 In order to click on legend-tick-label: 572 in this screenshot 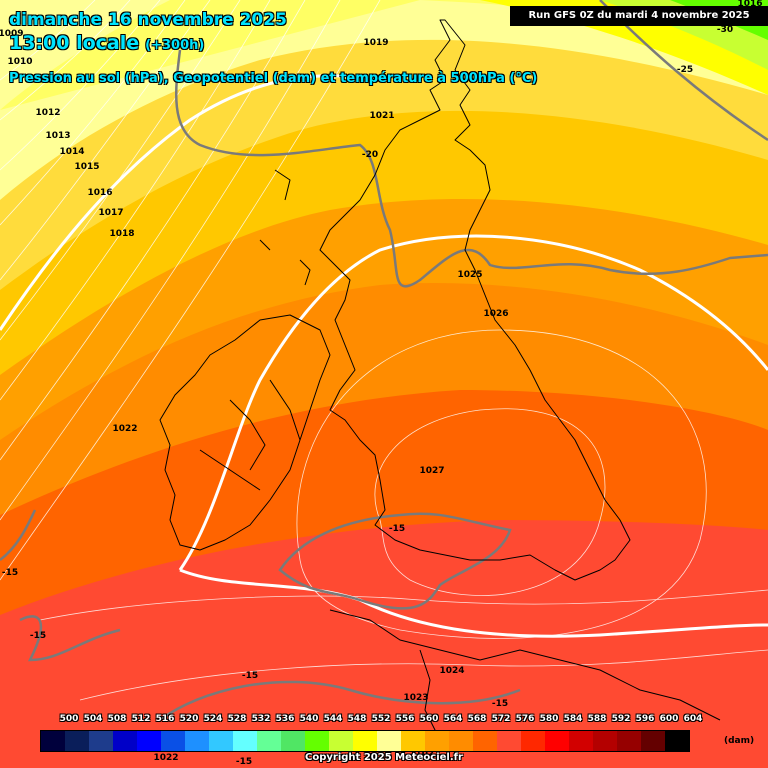, I will do `click(501, 719)`.